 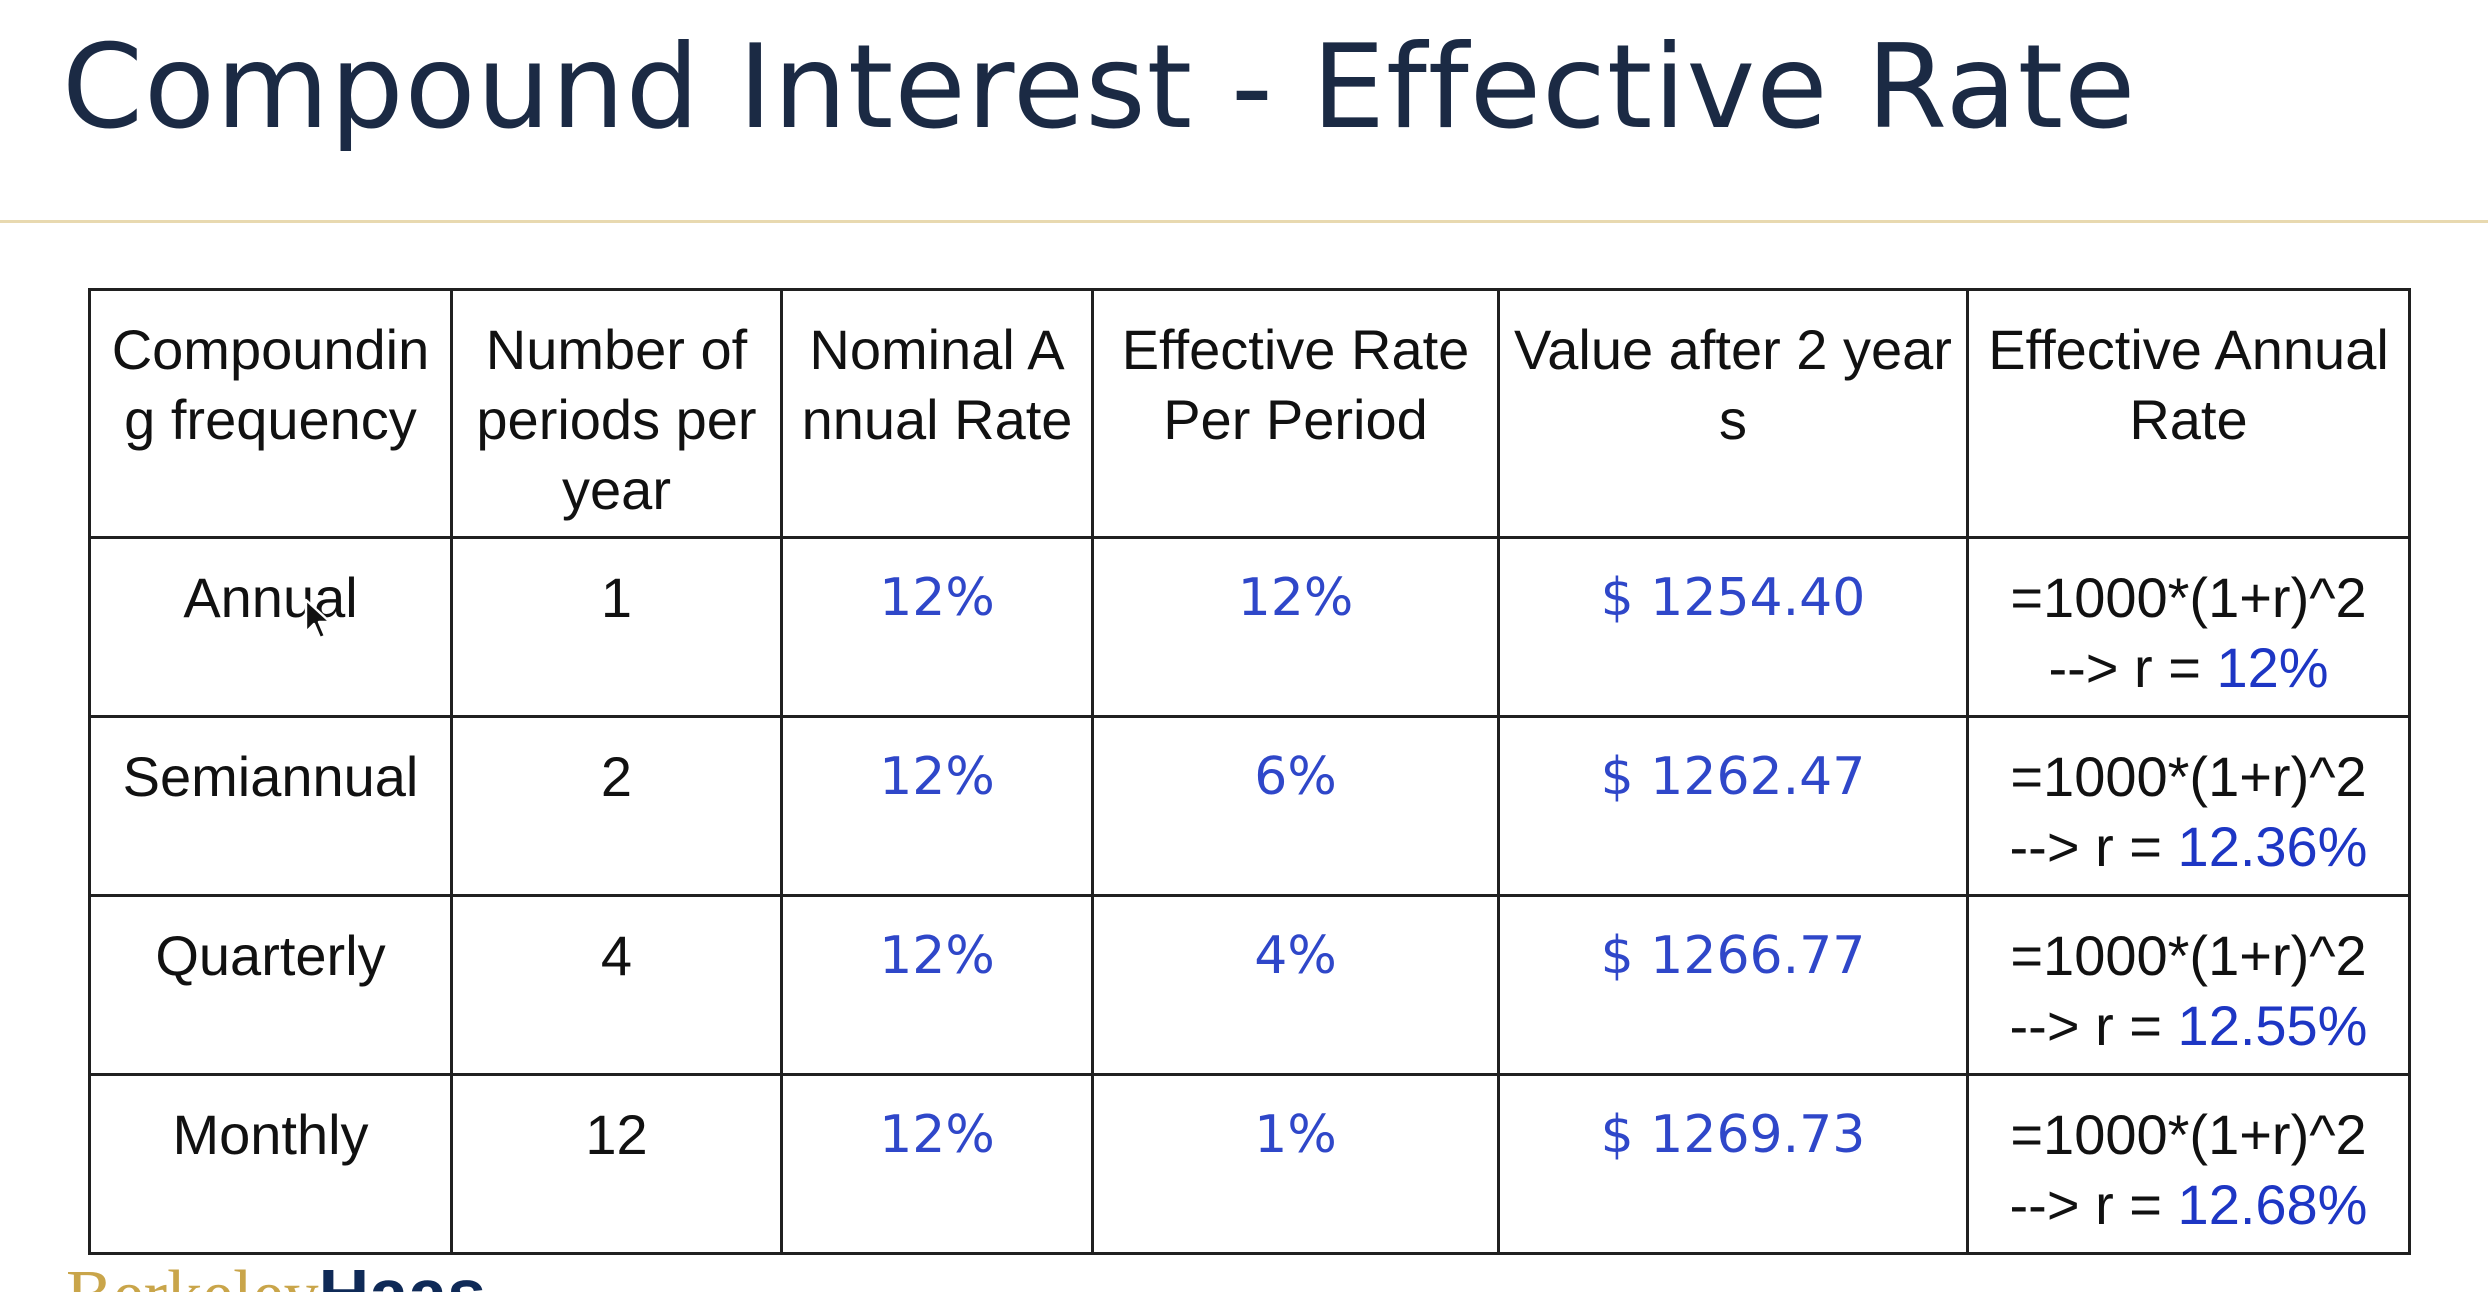 I want to click on effective-annual-rate-cell: =1000*(1+r)^2 --> r = 12.36%, so click(x=2188, y=806).